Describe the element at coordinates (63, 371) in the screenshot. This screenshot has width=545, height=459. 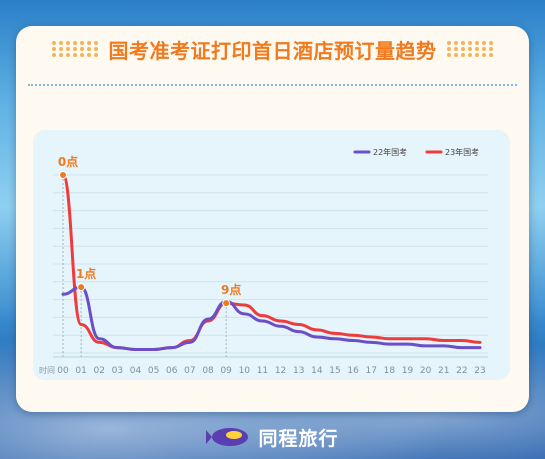
I see `x-tick-label: 00` at that location.